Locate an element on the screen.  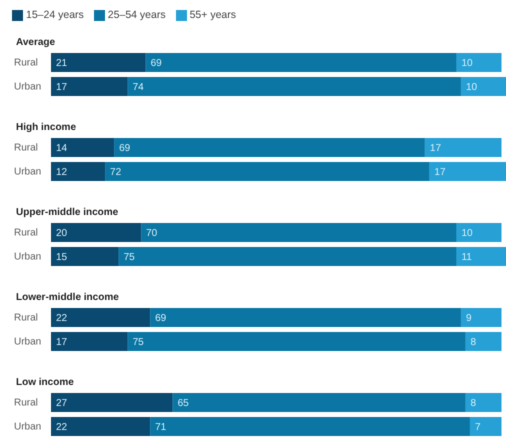
chart-title: Upper-middle income is located at coordinates (67, 213).